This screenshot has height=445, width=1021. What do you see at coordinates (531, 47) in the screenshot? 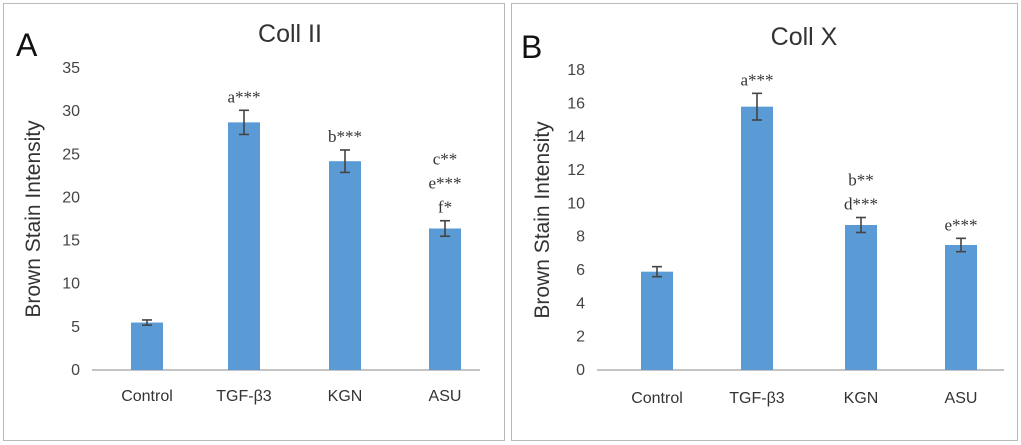
I see `panel-letter: B` at bounding box center [531, 47].